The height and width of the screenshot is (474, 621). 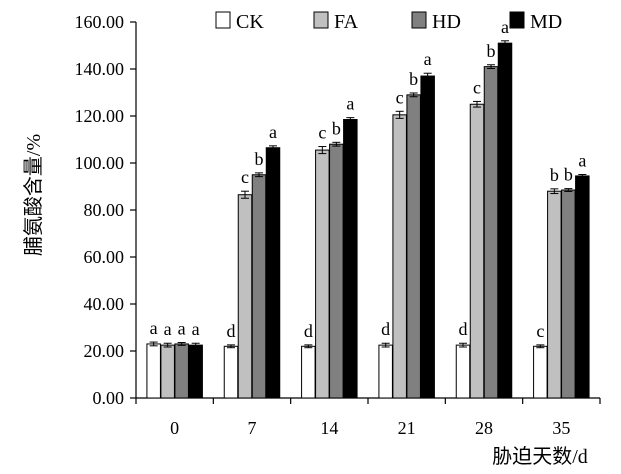 What do you see at coordinates (546, 22) in the screenshot?
I see `legend-label: MD` at bounding box center [546, 22].